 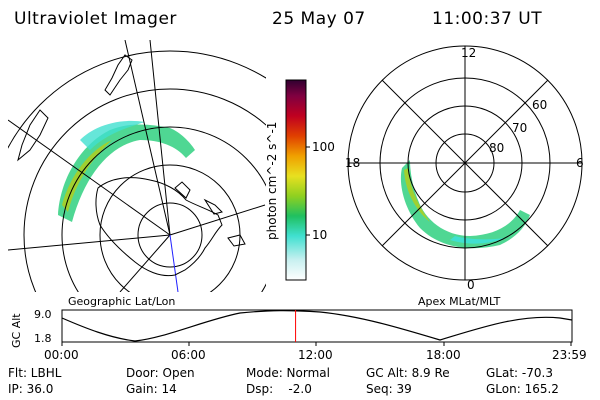 I want to click on mlat-label-70: 70, so click(x=520, y=128).